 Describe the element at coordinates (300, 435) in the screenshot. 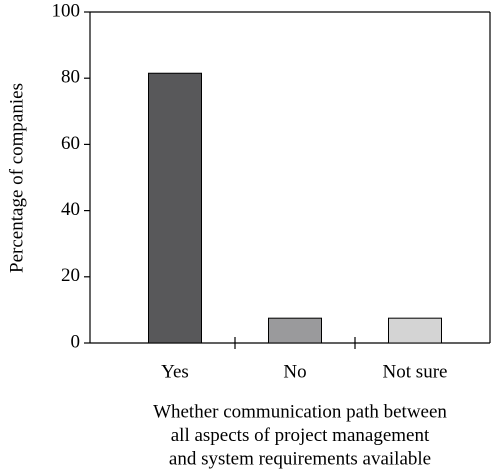

I see `x-axis-label: all aspects of project management` at that location.